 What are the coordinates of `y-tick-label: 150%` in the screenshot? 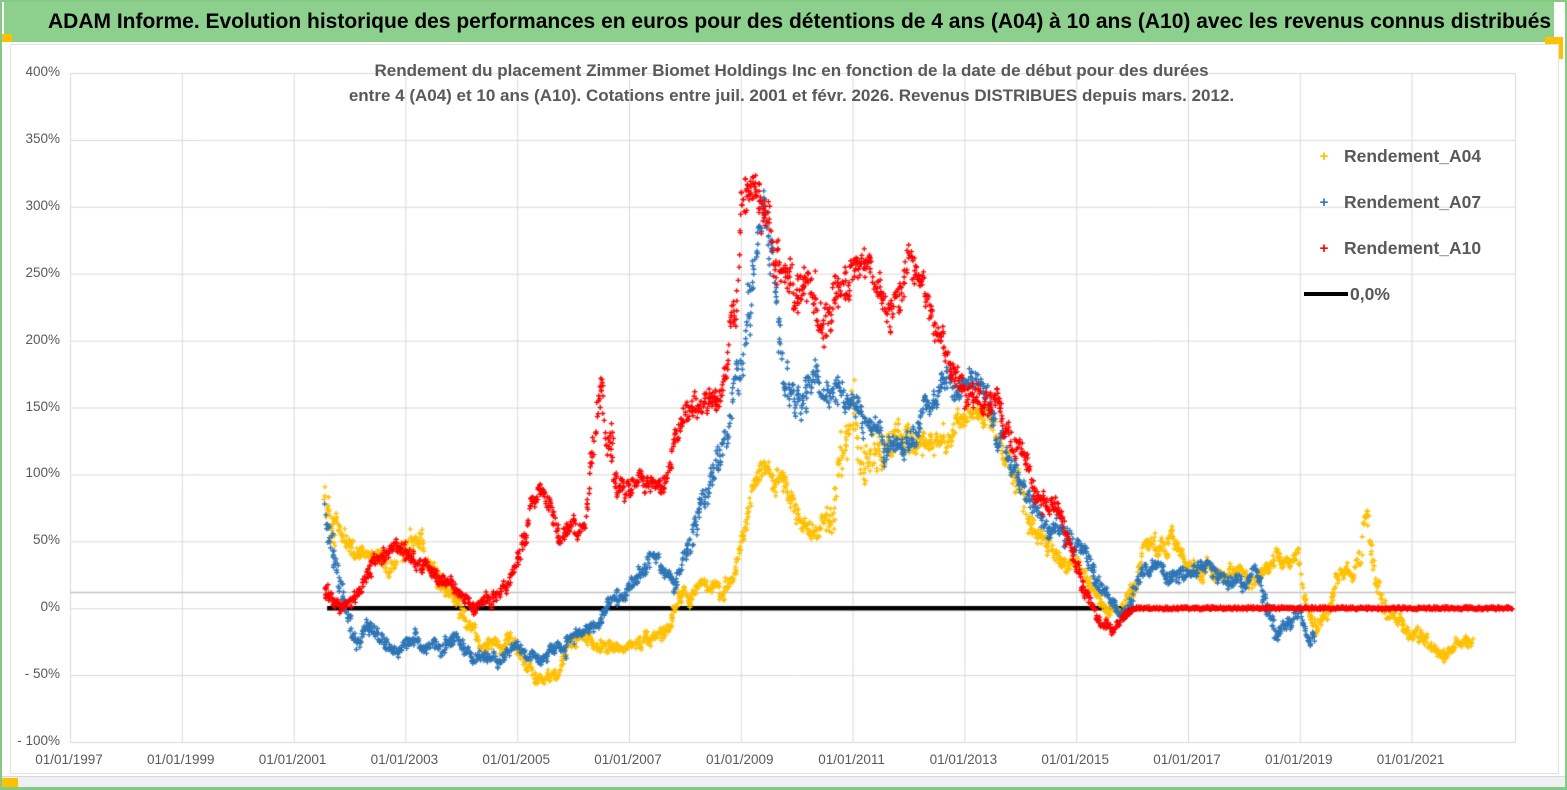 It's located at (42, 406).